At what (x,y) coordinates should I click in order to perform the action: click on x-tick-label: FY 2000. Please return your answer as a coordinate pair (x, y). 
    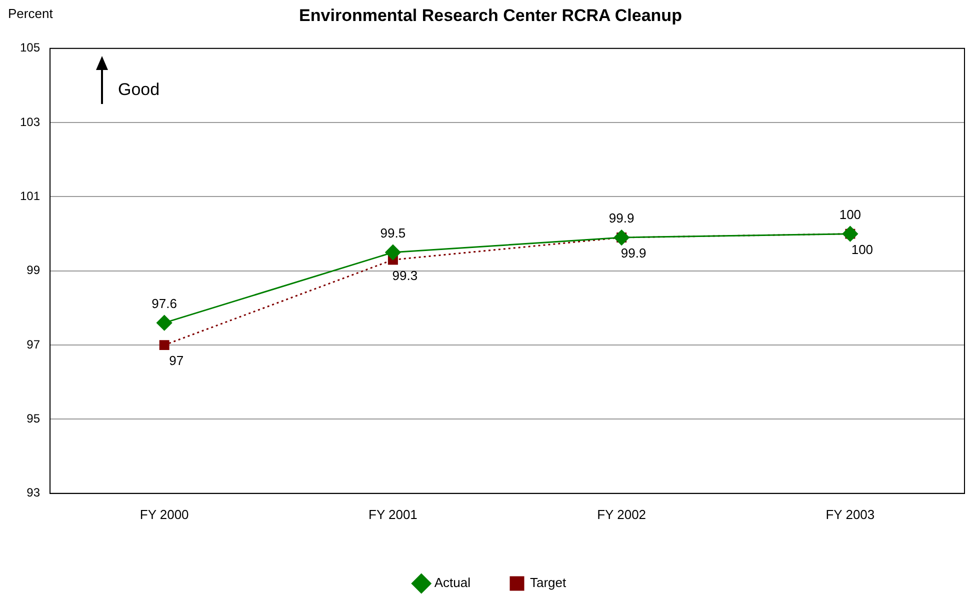
    Looking at the image, I should click on (164, 514).